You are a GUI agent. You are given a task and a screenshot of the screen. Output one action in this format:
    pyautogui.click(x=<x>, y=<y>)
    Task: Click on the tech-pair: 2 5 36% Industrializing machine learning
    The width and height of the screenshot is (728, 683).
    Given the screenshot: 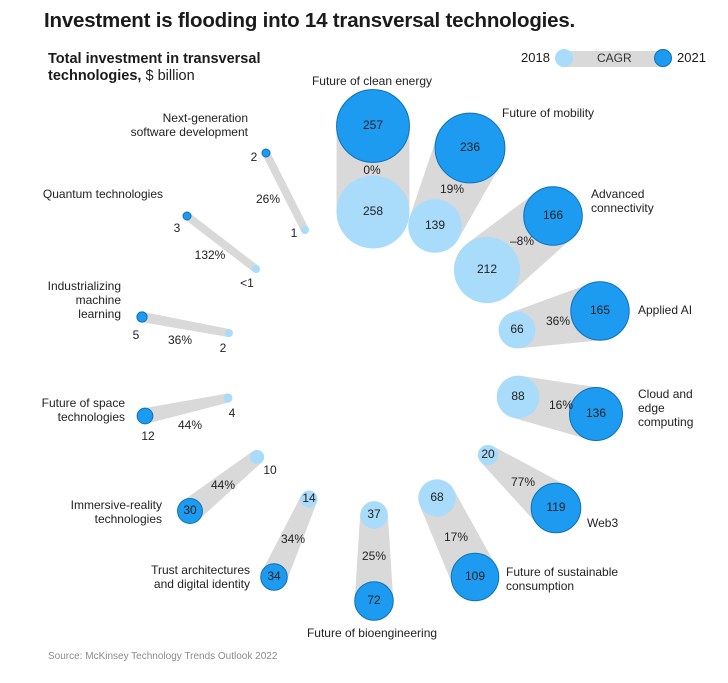 What is the action you would take?
    pyautogui.click(x=140, y=317)
    